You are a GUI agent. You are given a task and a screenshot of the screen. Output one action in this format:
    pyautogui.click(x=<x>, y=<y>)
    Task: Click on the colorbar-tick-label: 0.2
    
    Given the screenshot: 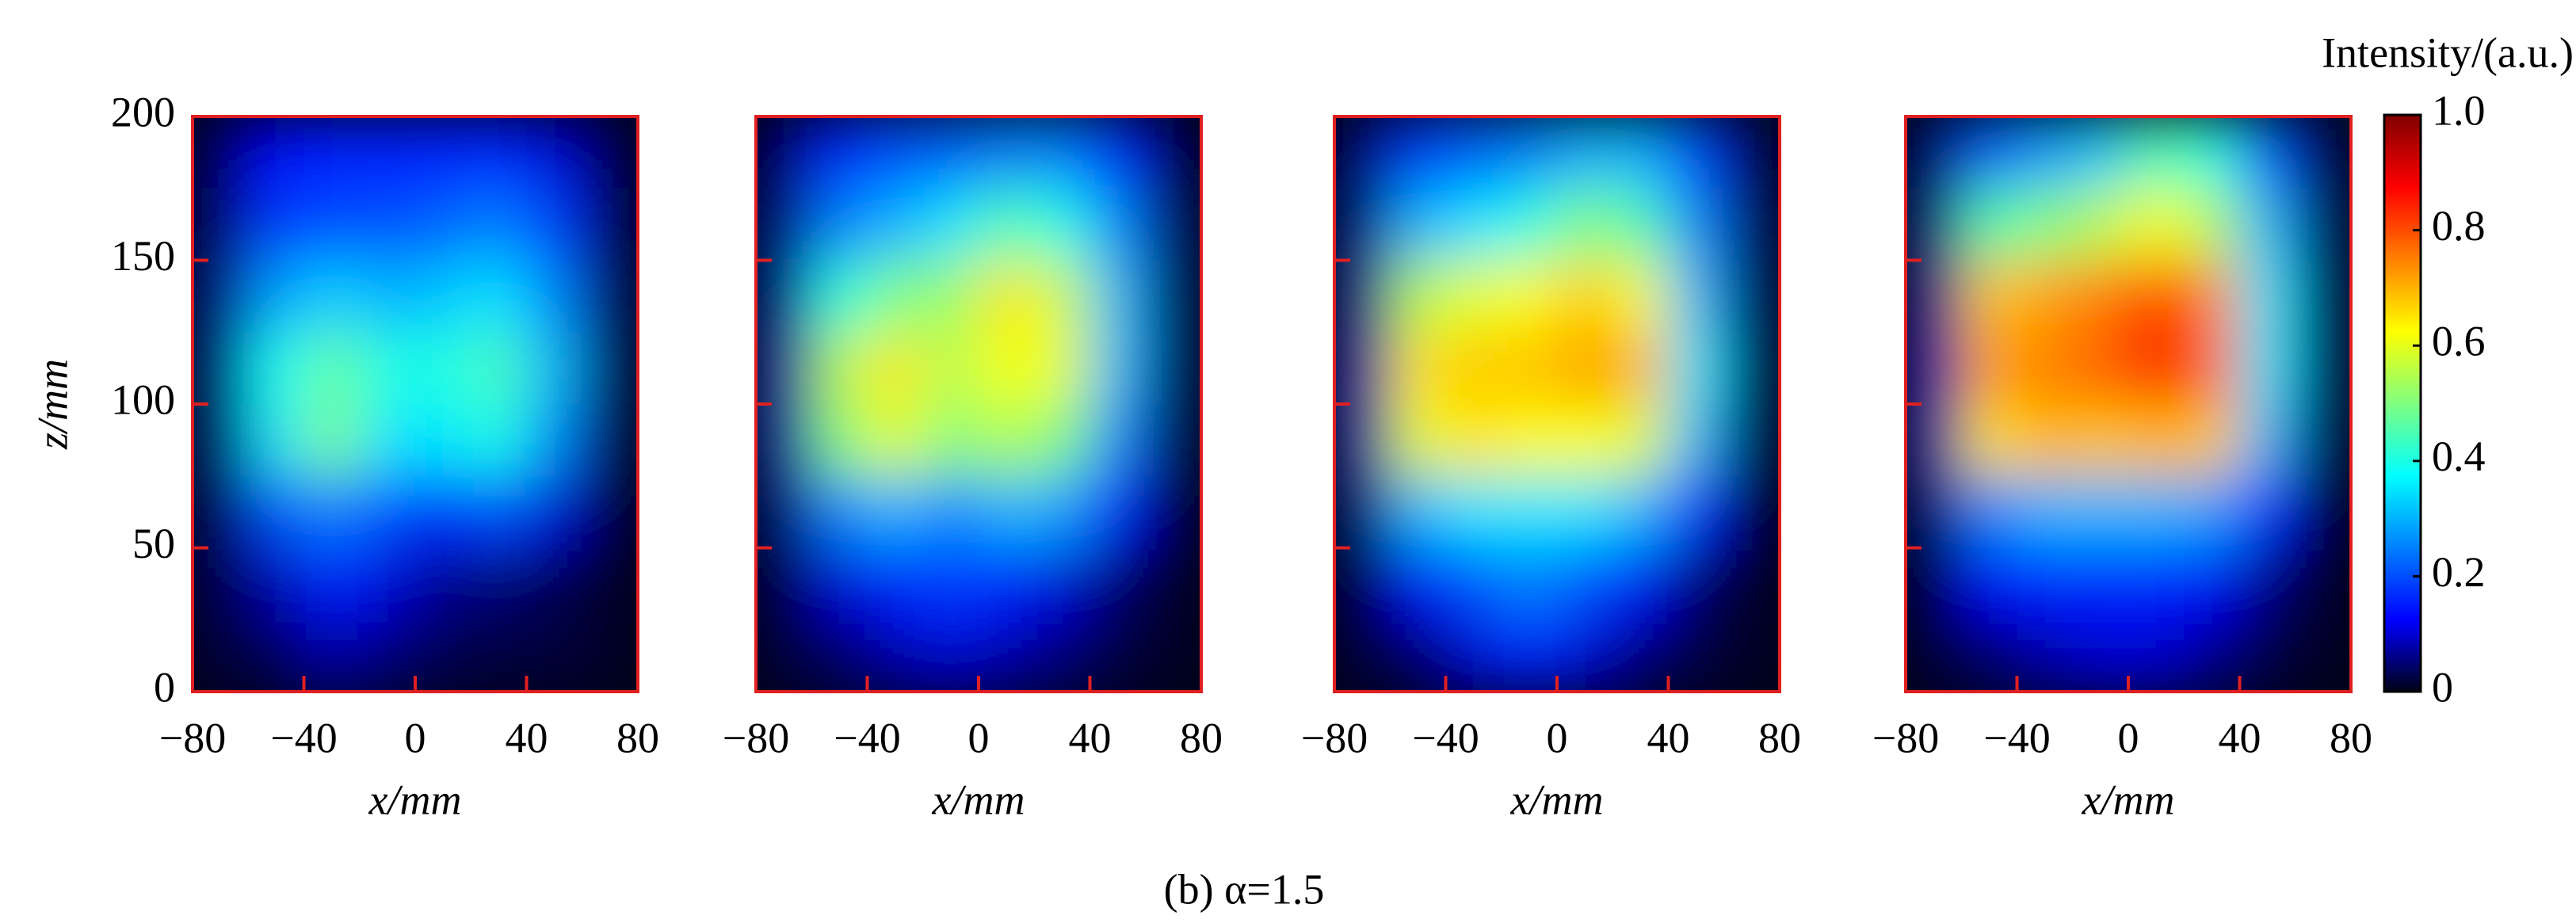 What is the action you would take?
    pyautogui.click(x=2459, y=572)
    